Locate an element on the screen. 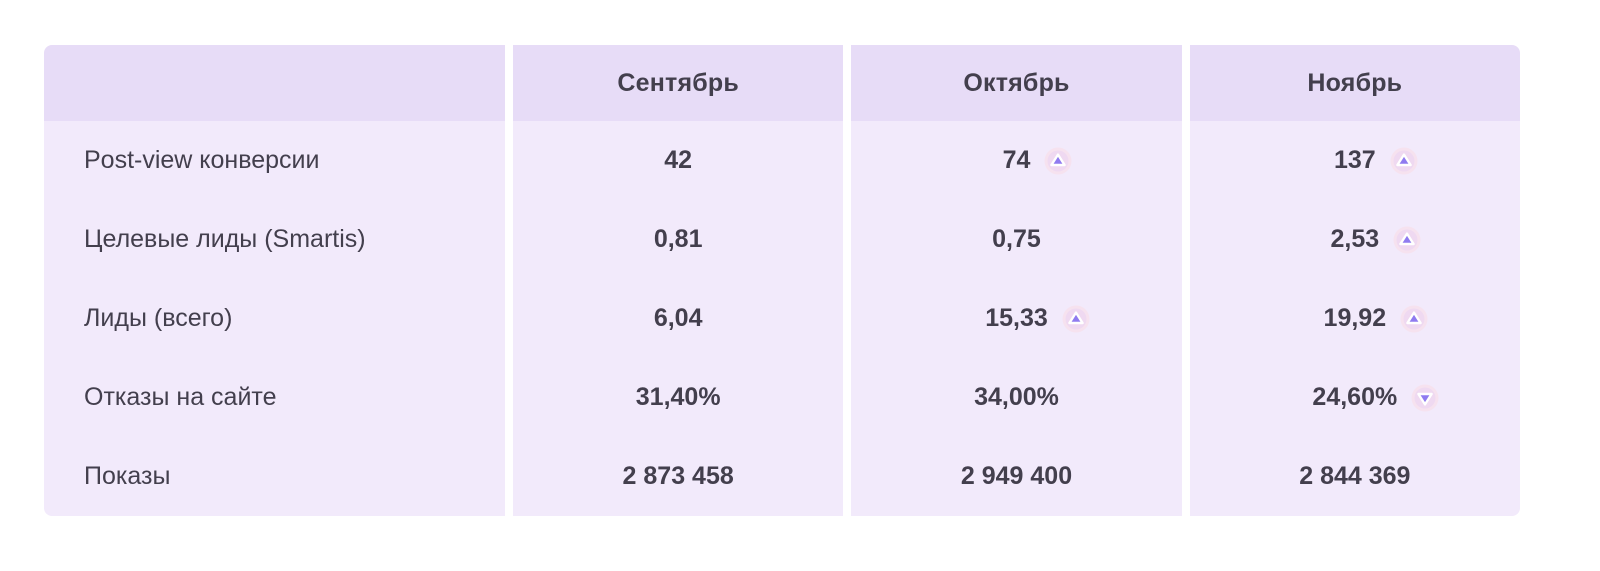  row-label-impressions: Показы is located at coordinates (274, 476).